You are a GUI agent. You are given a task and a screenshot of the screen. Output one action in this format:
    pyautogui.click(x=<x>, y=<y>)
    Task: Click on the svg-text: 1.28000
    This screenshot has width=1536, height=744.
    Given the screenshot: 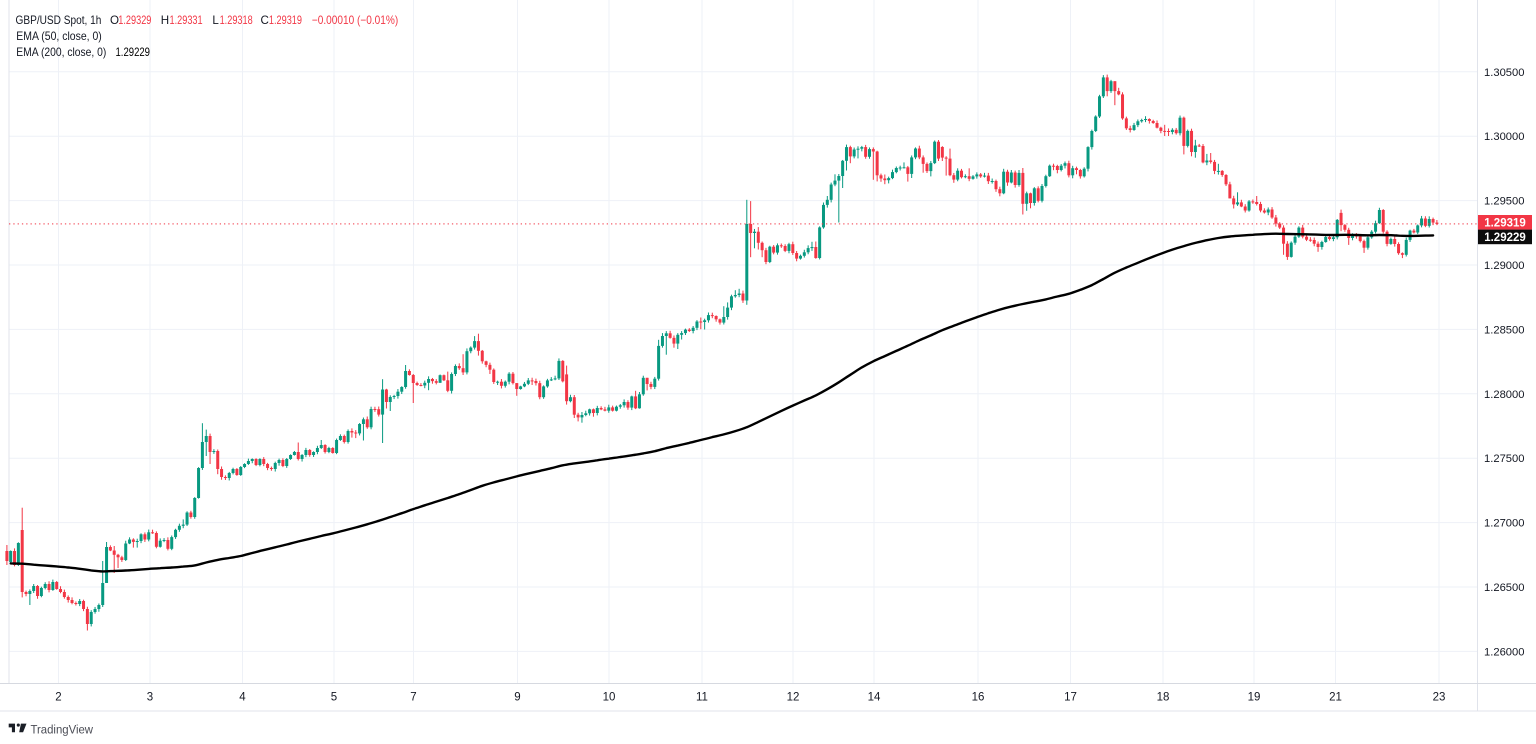 What is the action you would take?
    pyautogui.click(x=1504, y=395)
    